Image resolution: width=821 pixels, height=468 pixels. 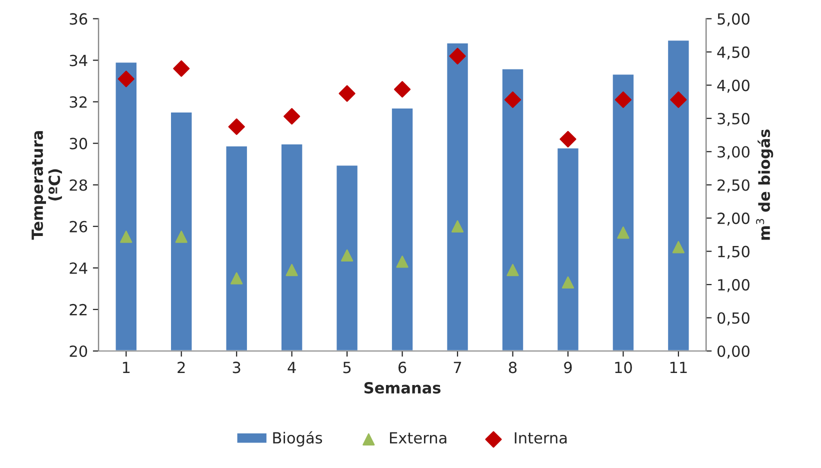 I want to click on y2-tick-label: 4,50, so click(x=733, y=53).